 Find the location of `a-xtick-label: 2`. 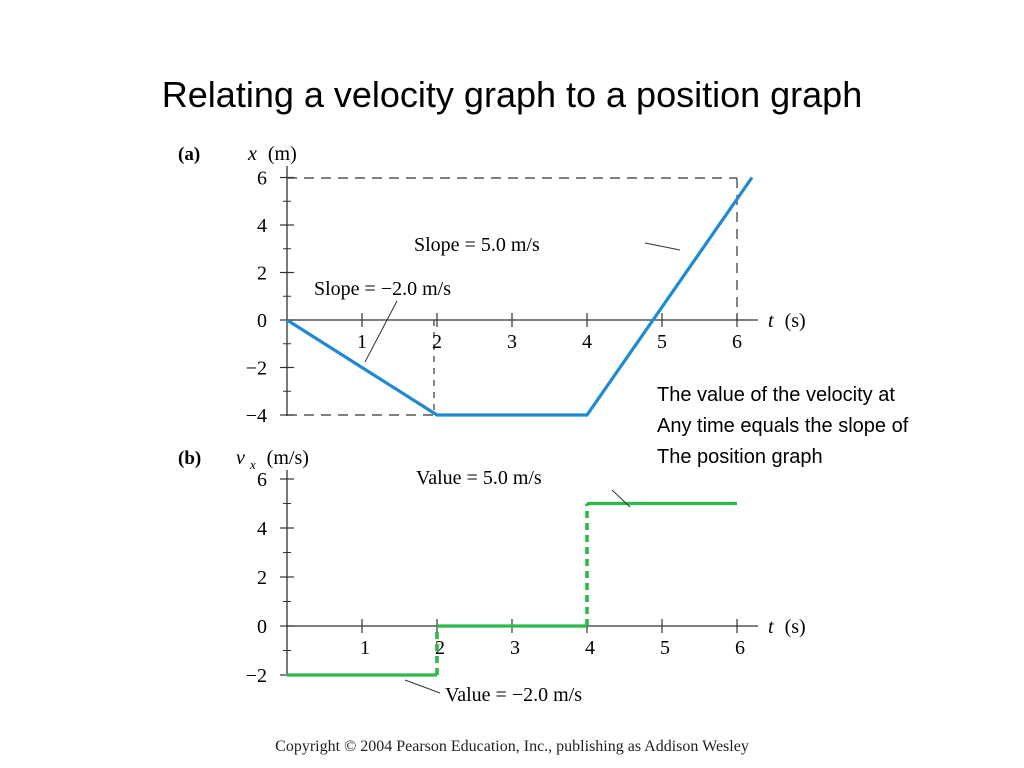

a-xtick-label: 2 is located at coordinates (437, 342).